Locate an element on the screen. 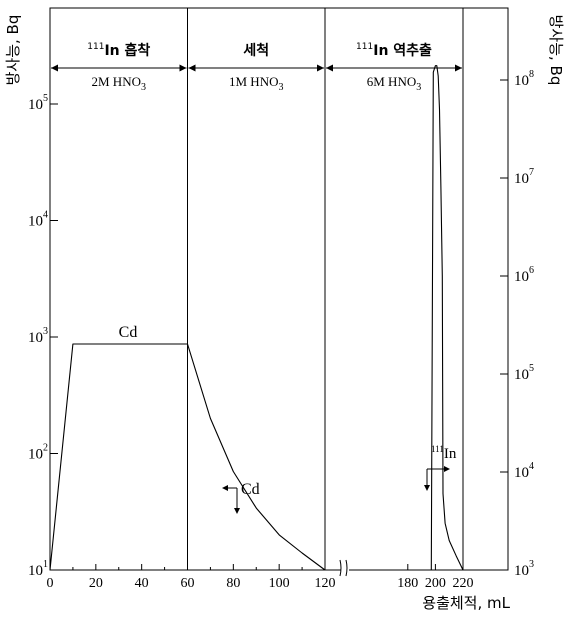 Image resolution: width=571 pixels, height=617 pixels. y-left-tick-label: 10³ is located at coordinates (38, 336).